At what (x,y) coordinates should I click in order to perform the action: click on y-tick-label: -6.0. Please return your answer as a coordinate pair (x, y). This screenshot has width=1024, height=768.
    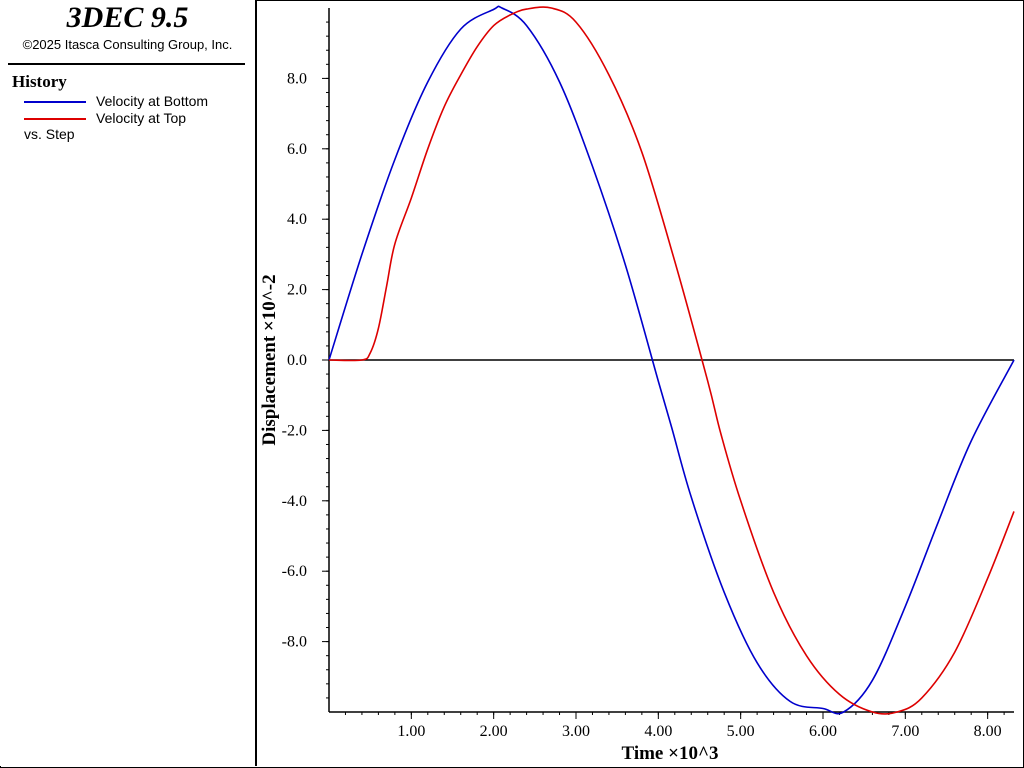
    Looking at the image, I should click on (294, 571).